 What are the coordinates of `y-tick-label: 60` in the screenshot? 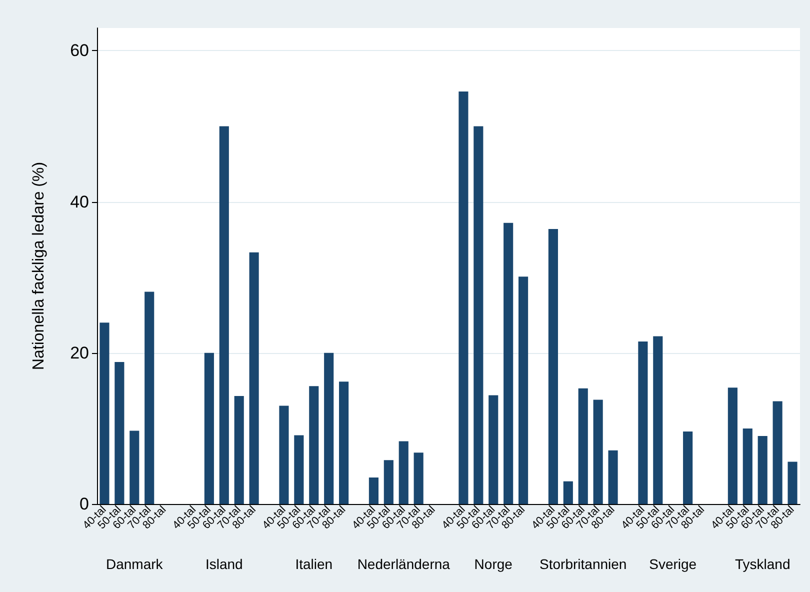 It's located at (79, 50).